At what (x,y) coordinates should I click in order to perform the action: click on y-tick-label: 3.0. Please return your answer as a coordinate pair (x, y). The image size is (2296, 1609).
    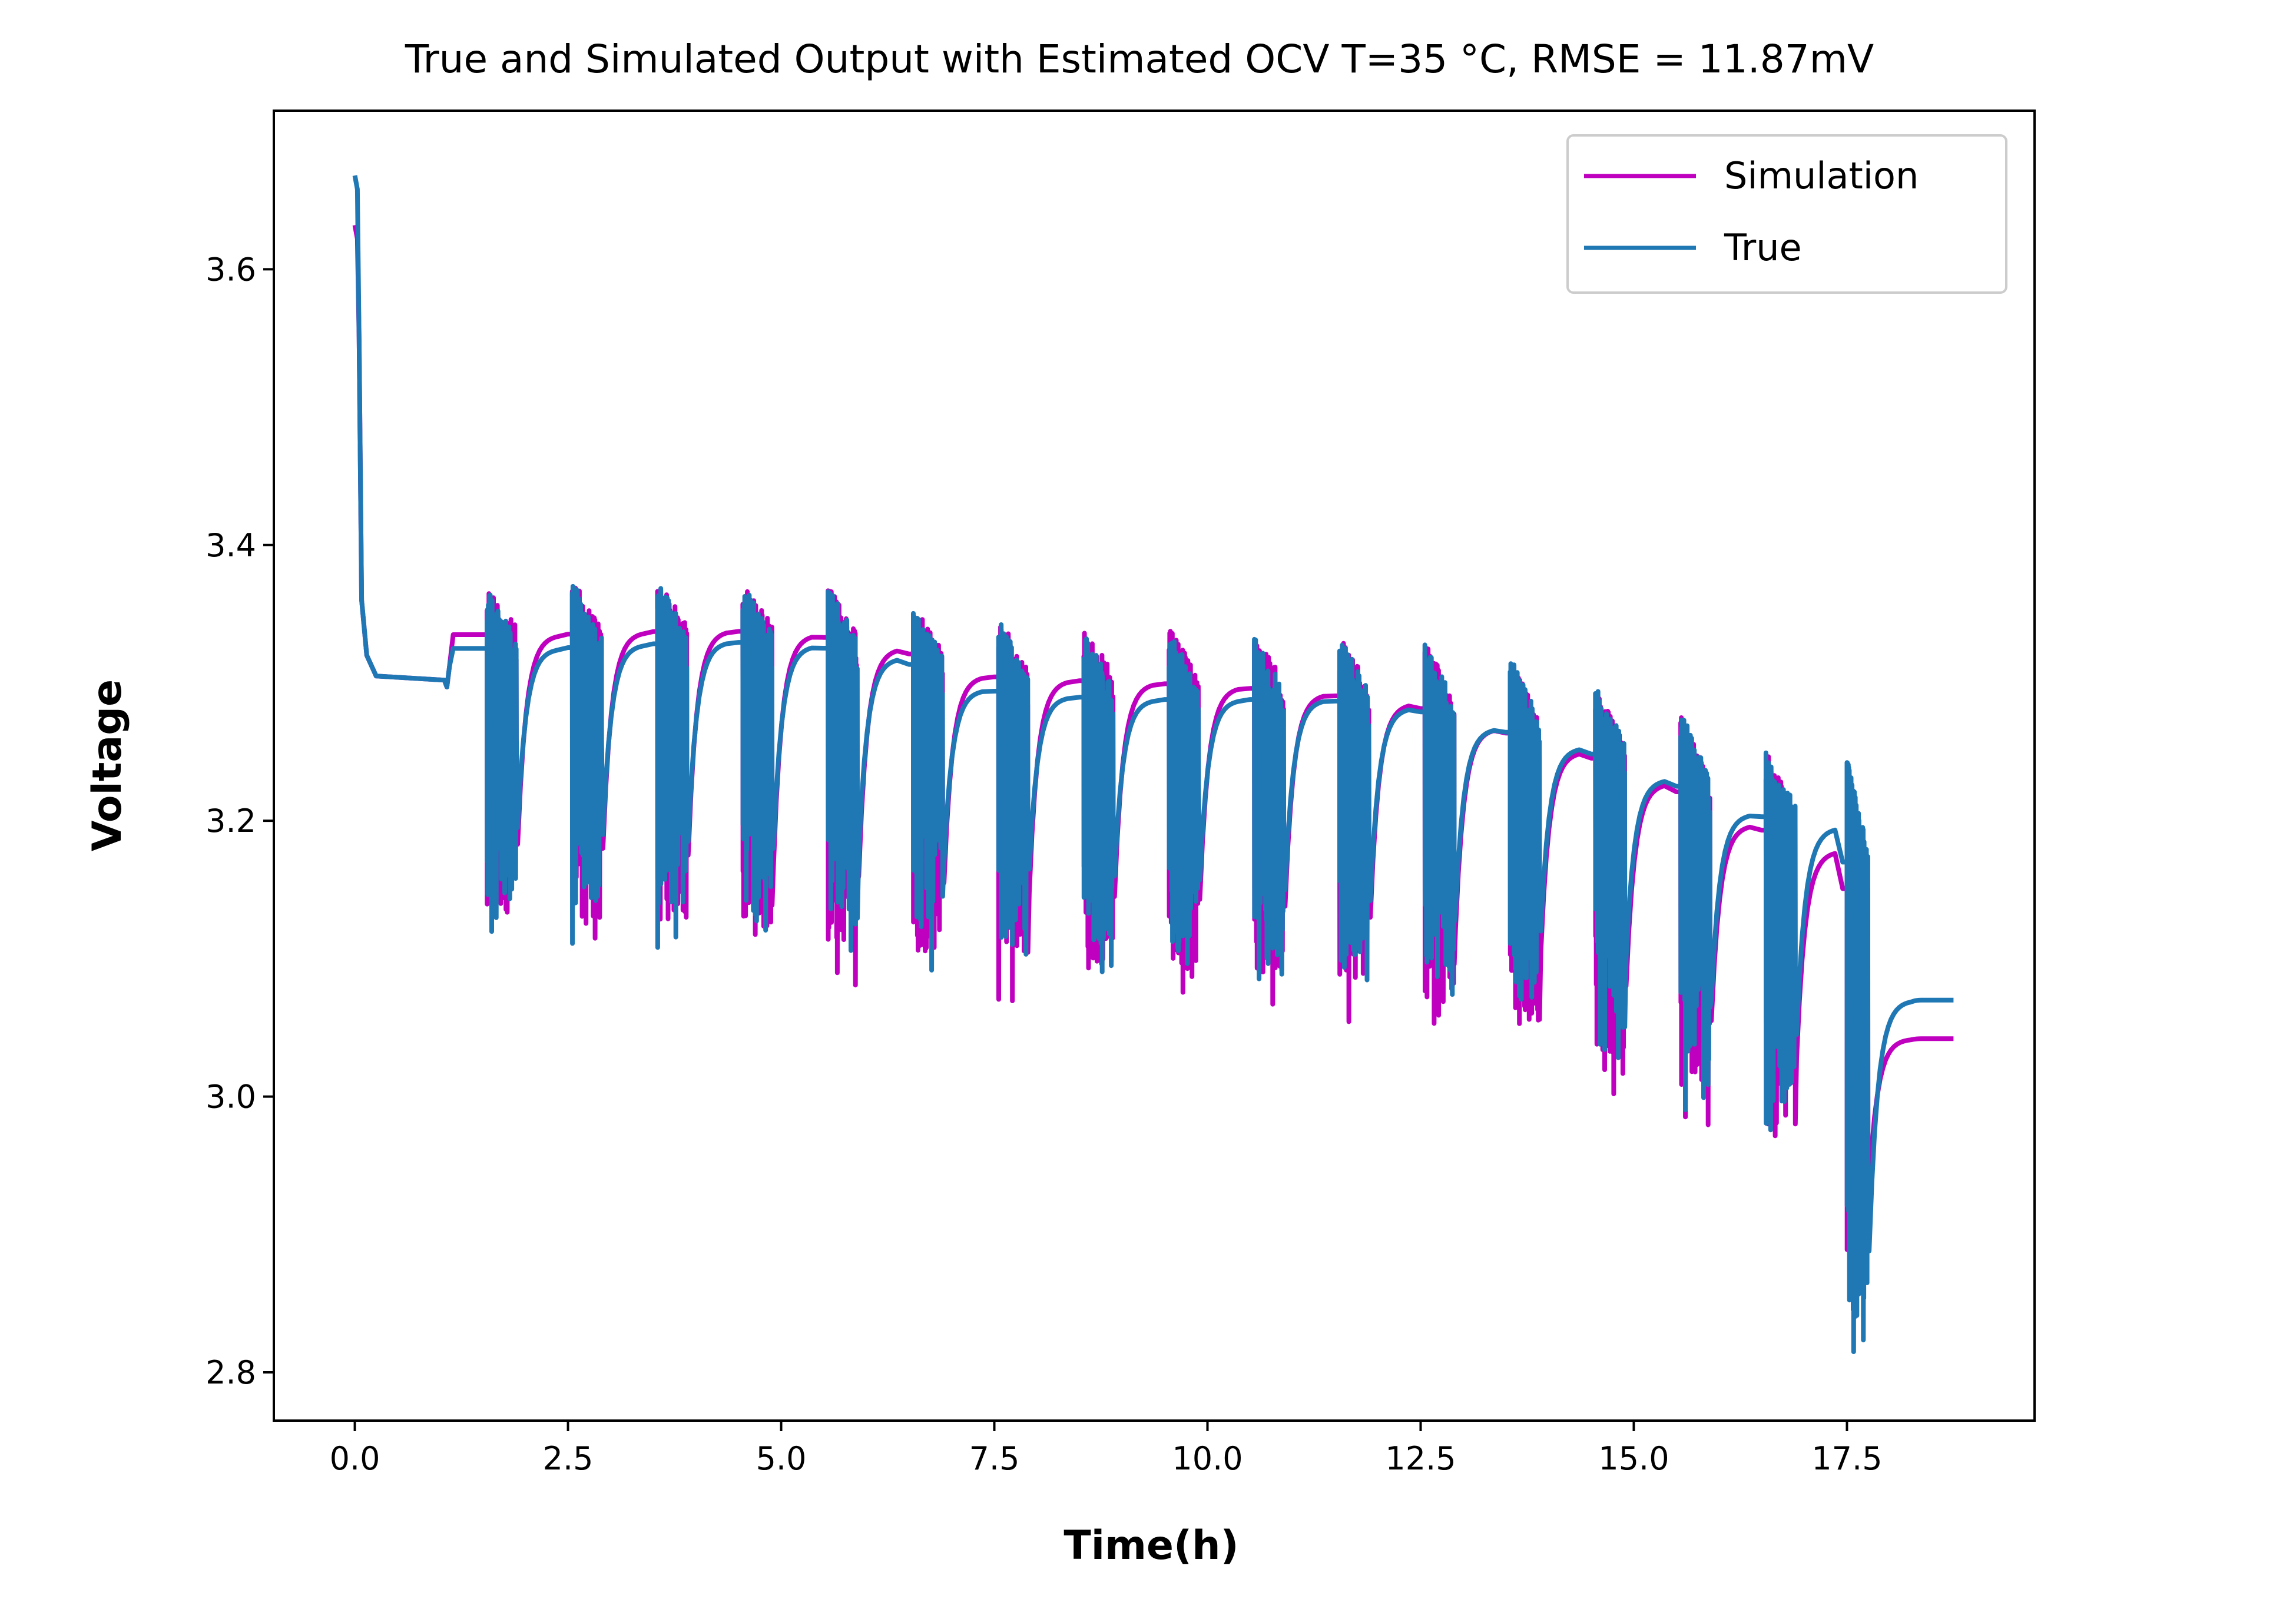
    Looking at the image, I should click on (231, 1097).